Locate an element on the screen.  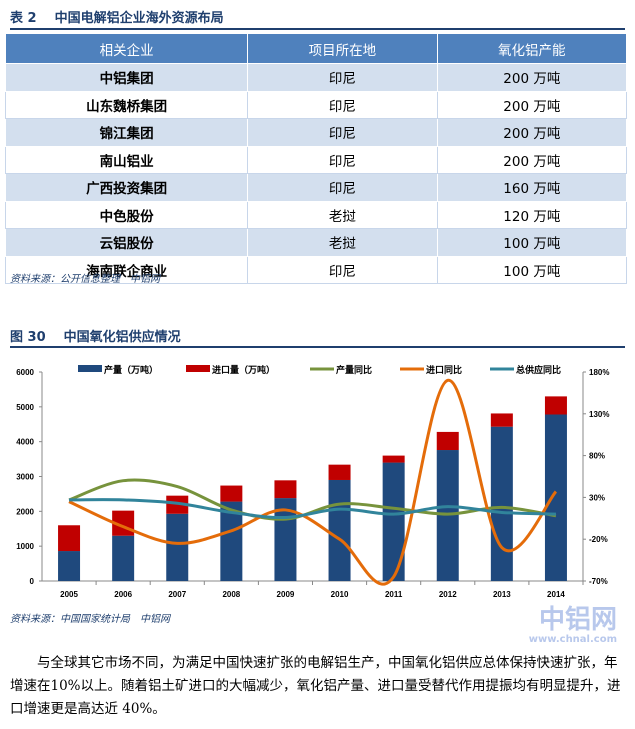
table-cell: 中铝集团 is located at coordinates (126, 77).